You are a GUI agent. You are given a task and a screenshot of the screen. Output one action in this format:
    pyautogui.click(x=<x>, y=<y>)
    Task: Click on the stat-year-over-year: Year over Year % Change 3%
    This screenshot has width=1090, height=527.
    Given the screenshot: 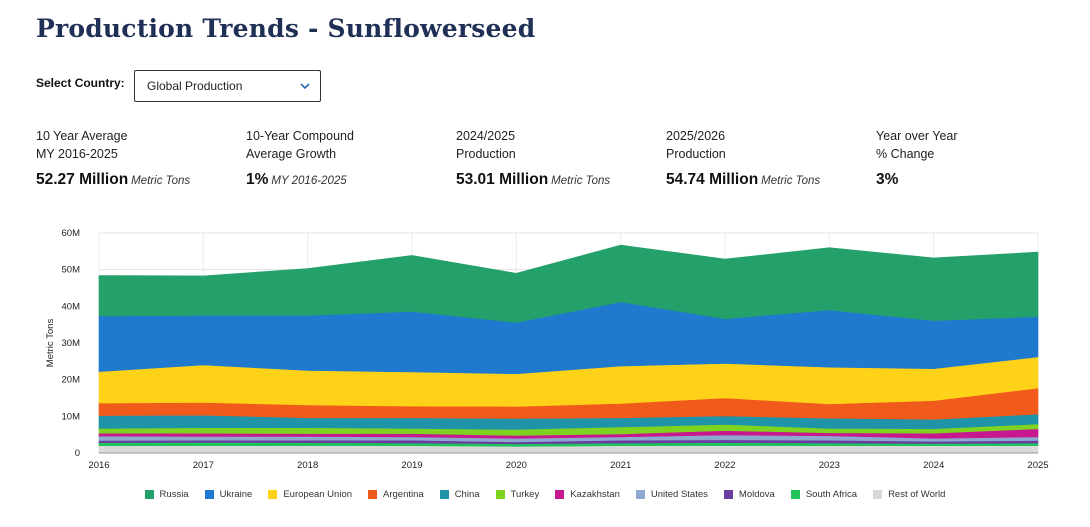 What is the action you would take?
    pyautogui.click(x=976, y=158)
    